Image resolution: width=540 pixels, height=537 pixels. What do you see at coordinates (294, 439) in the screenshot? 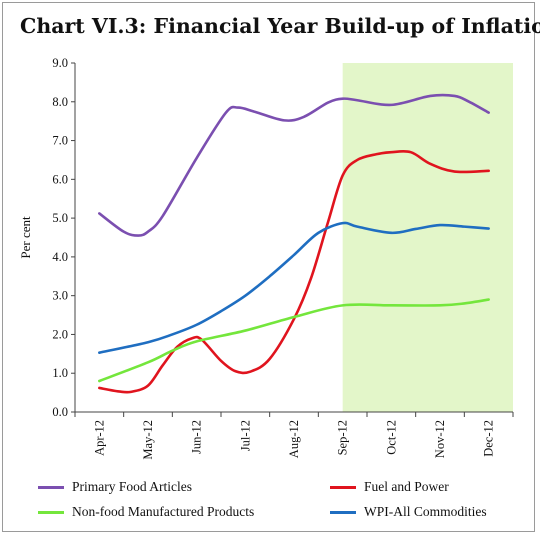
I see `x-tick-label: Aug-12` at bounding box center [294, 439].